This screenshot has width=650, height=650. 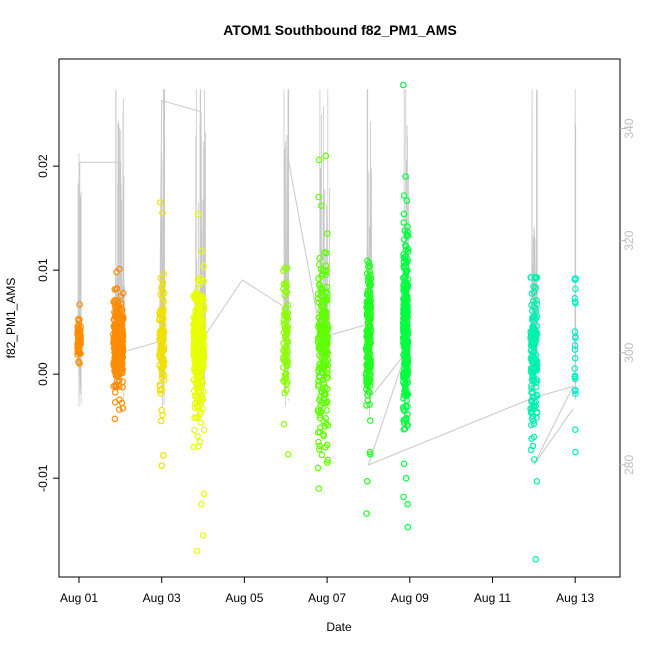 I want to click on y-tick-label-1: 0.00, so click(x=43, y=374).